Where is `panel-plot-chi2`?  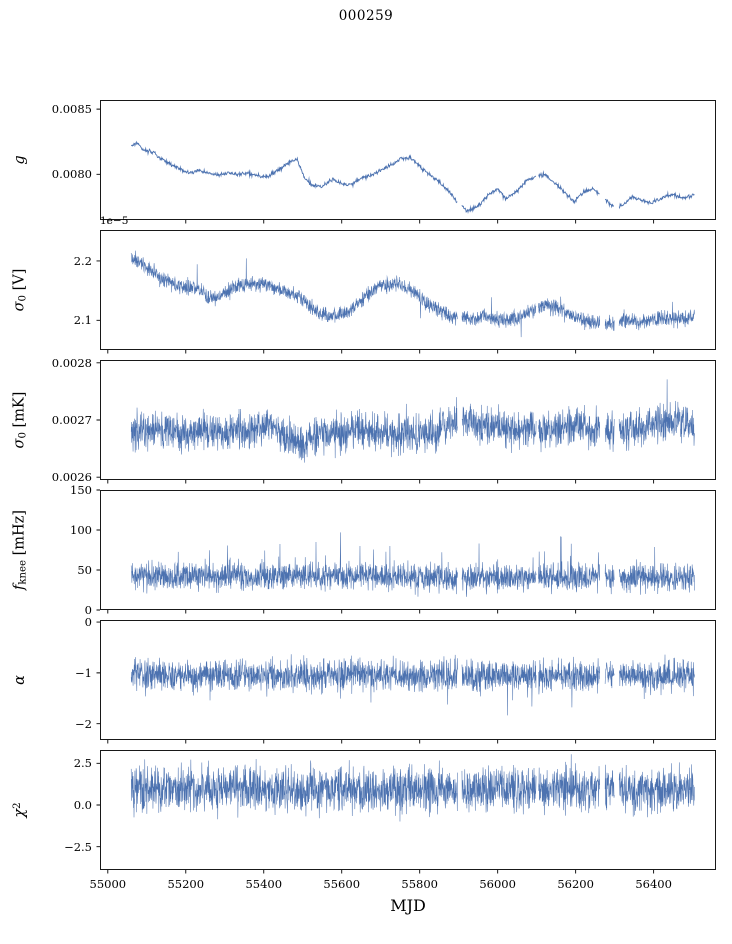
panel-plot-chi2 is located at coordinates (405, 813).